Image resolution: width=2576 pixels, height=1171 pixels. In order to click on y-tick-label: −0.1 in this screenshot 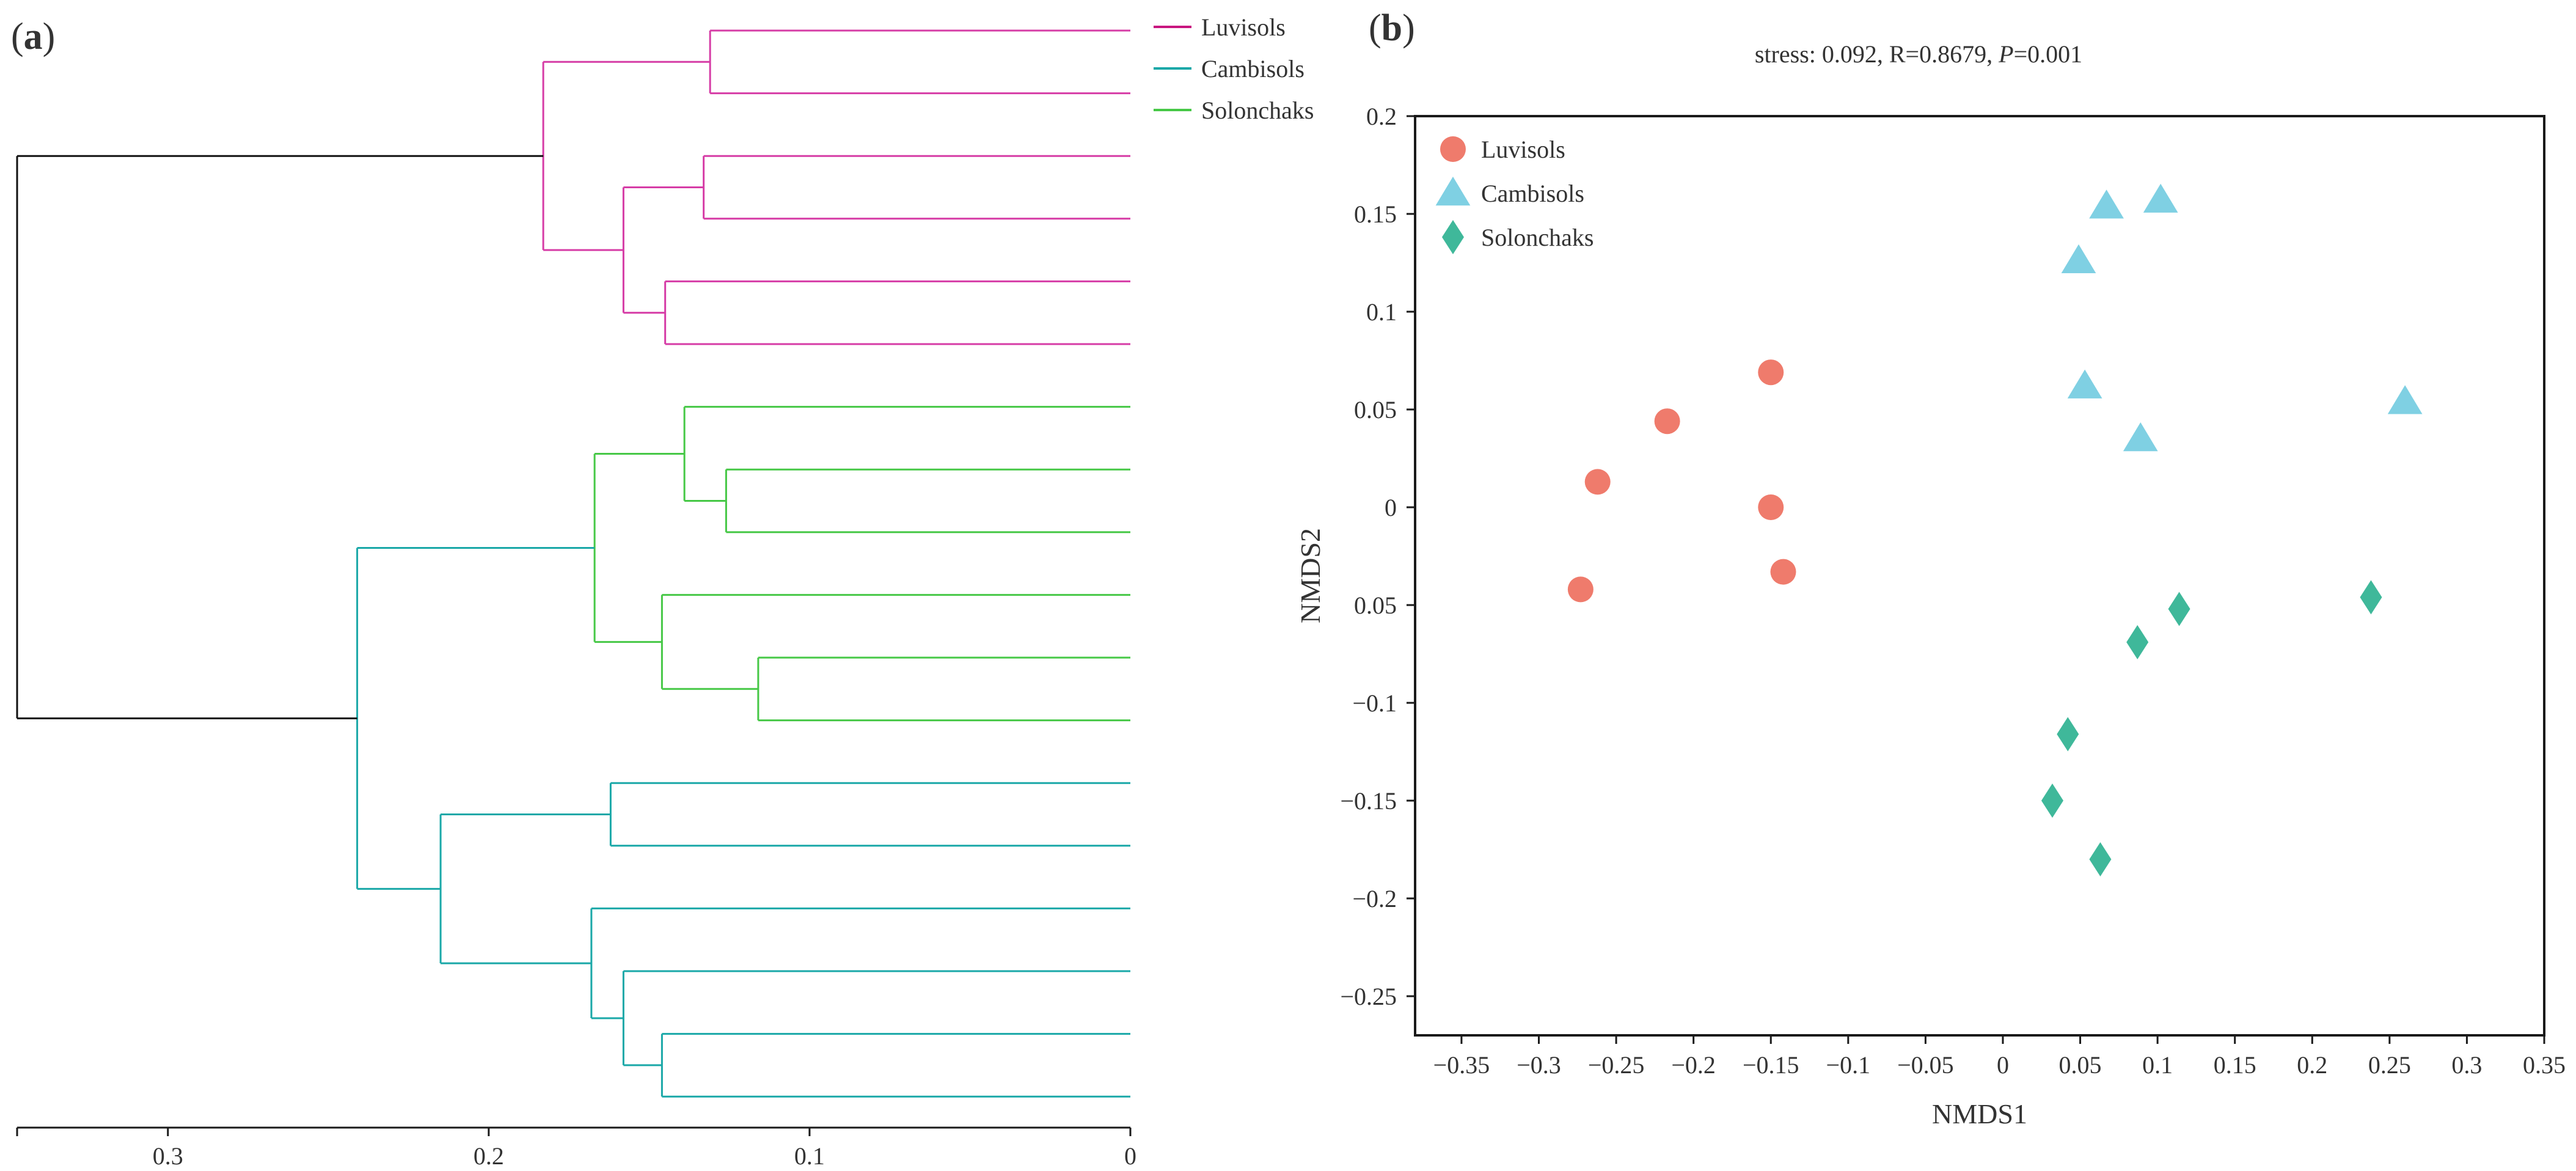, I will do `click(1374, 703)`.